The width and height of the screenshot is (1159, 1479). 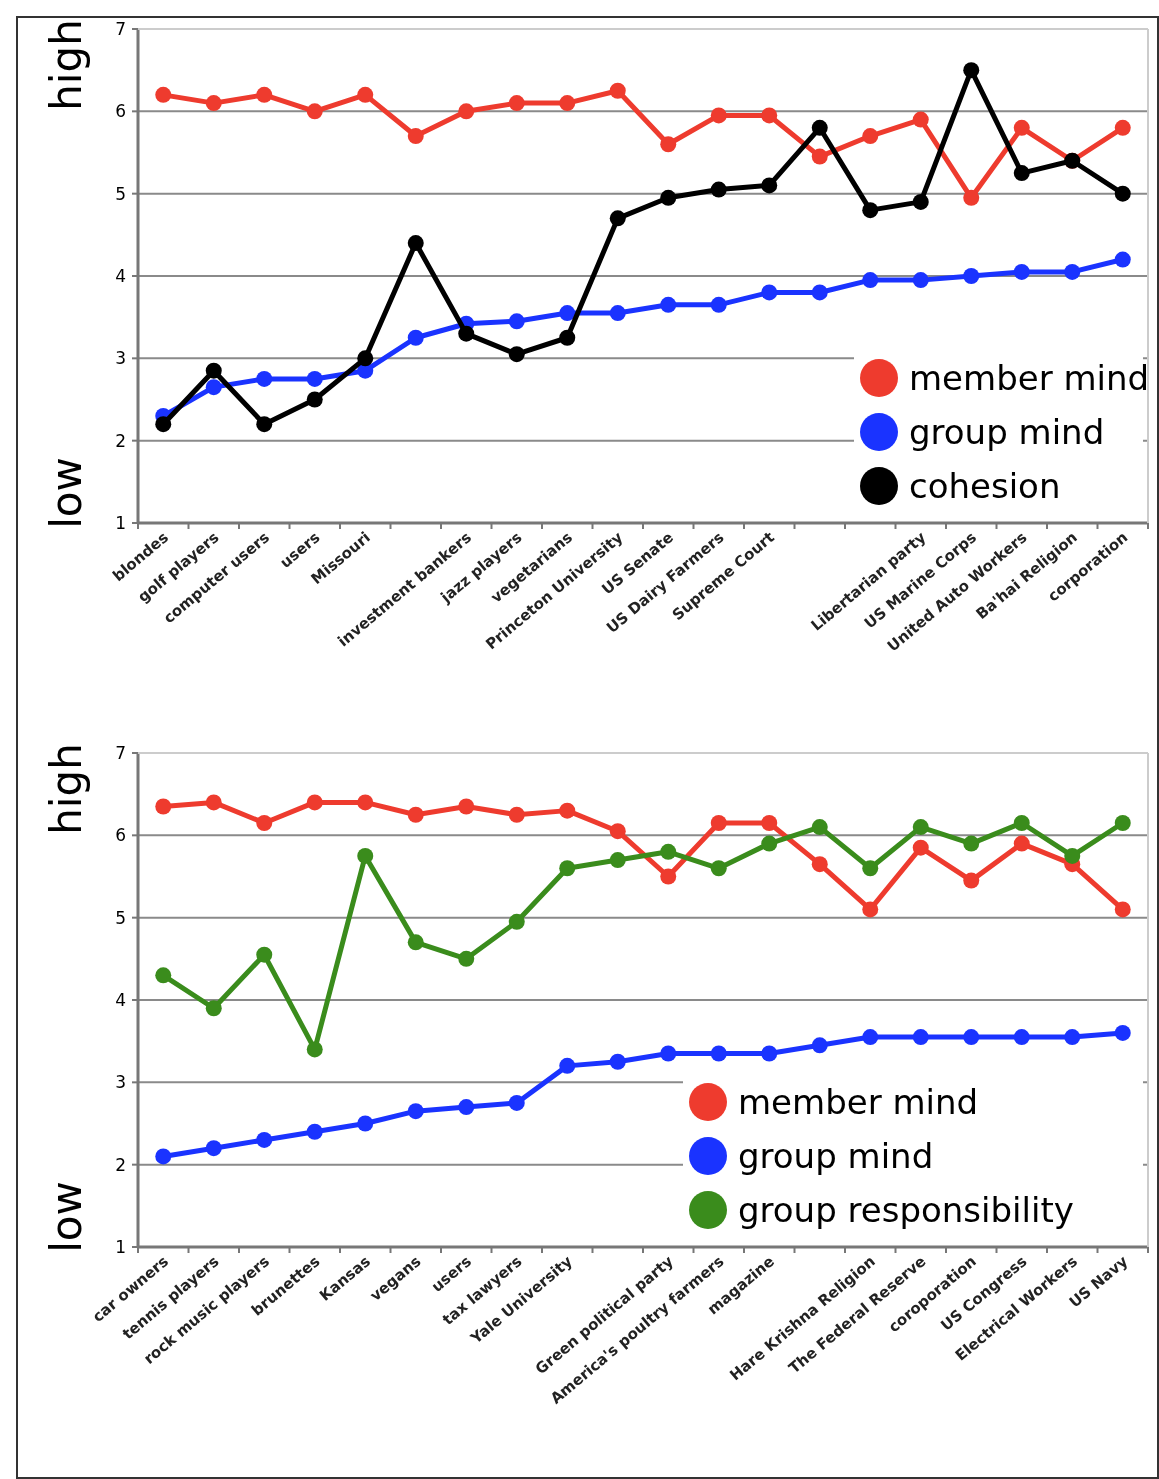 What do you see at coordinates (985, 485) in the screenshot?
I see `legend-label: cohesion` at bounding box center [985, 485].